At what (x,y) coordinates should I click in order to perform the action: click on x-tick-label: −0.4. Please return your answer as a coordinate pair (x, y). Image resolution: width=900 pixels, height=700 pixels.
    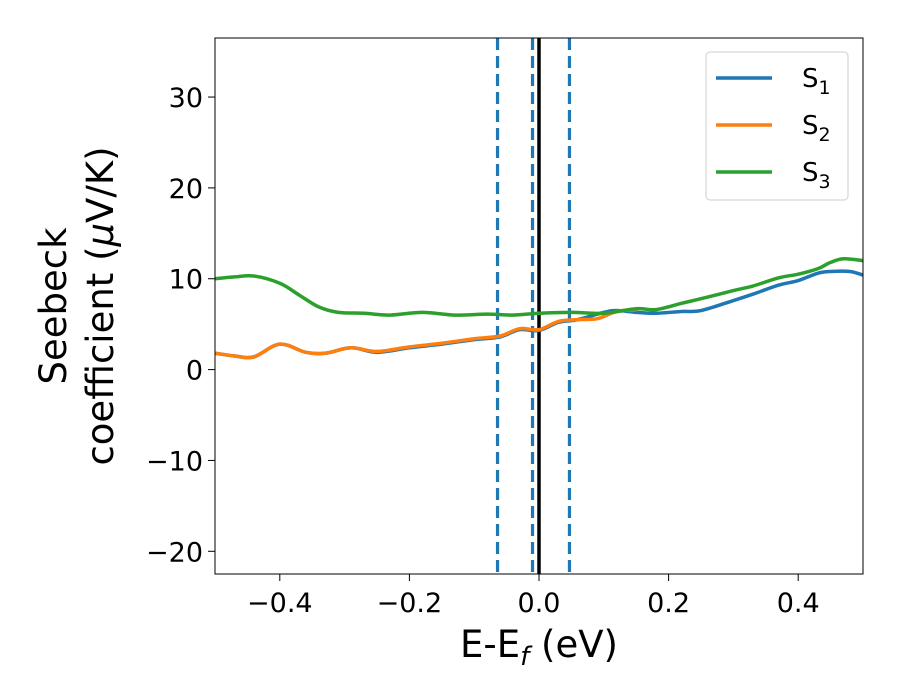
    Looking at the image, I should click on (280, 603).